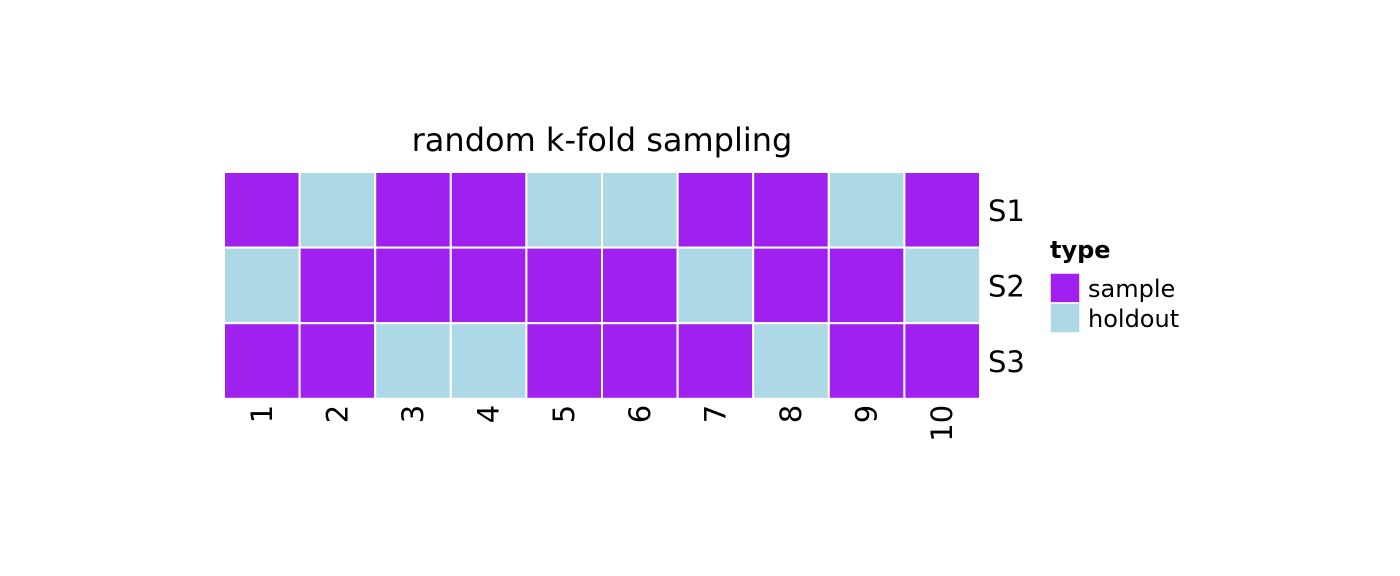 Image resolution: width=1400 pixels, height=576 pixels. I want to click on column-label-2: 2, so click(337, 414).